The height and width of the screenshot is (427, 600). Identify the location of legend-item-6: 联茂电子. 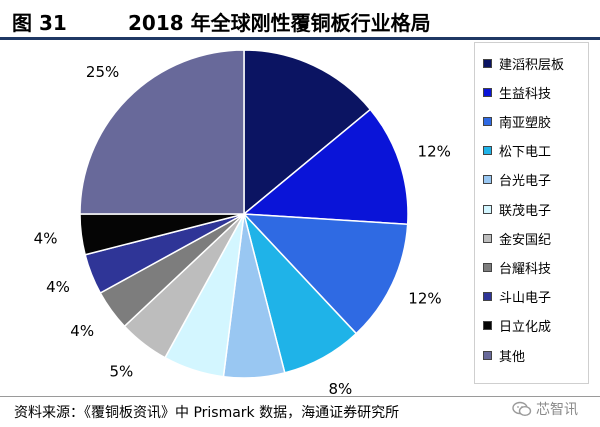
(517, 209).